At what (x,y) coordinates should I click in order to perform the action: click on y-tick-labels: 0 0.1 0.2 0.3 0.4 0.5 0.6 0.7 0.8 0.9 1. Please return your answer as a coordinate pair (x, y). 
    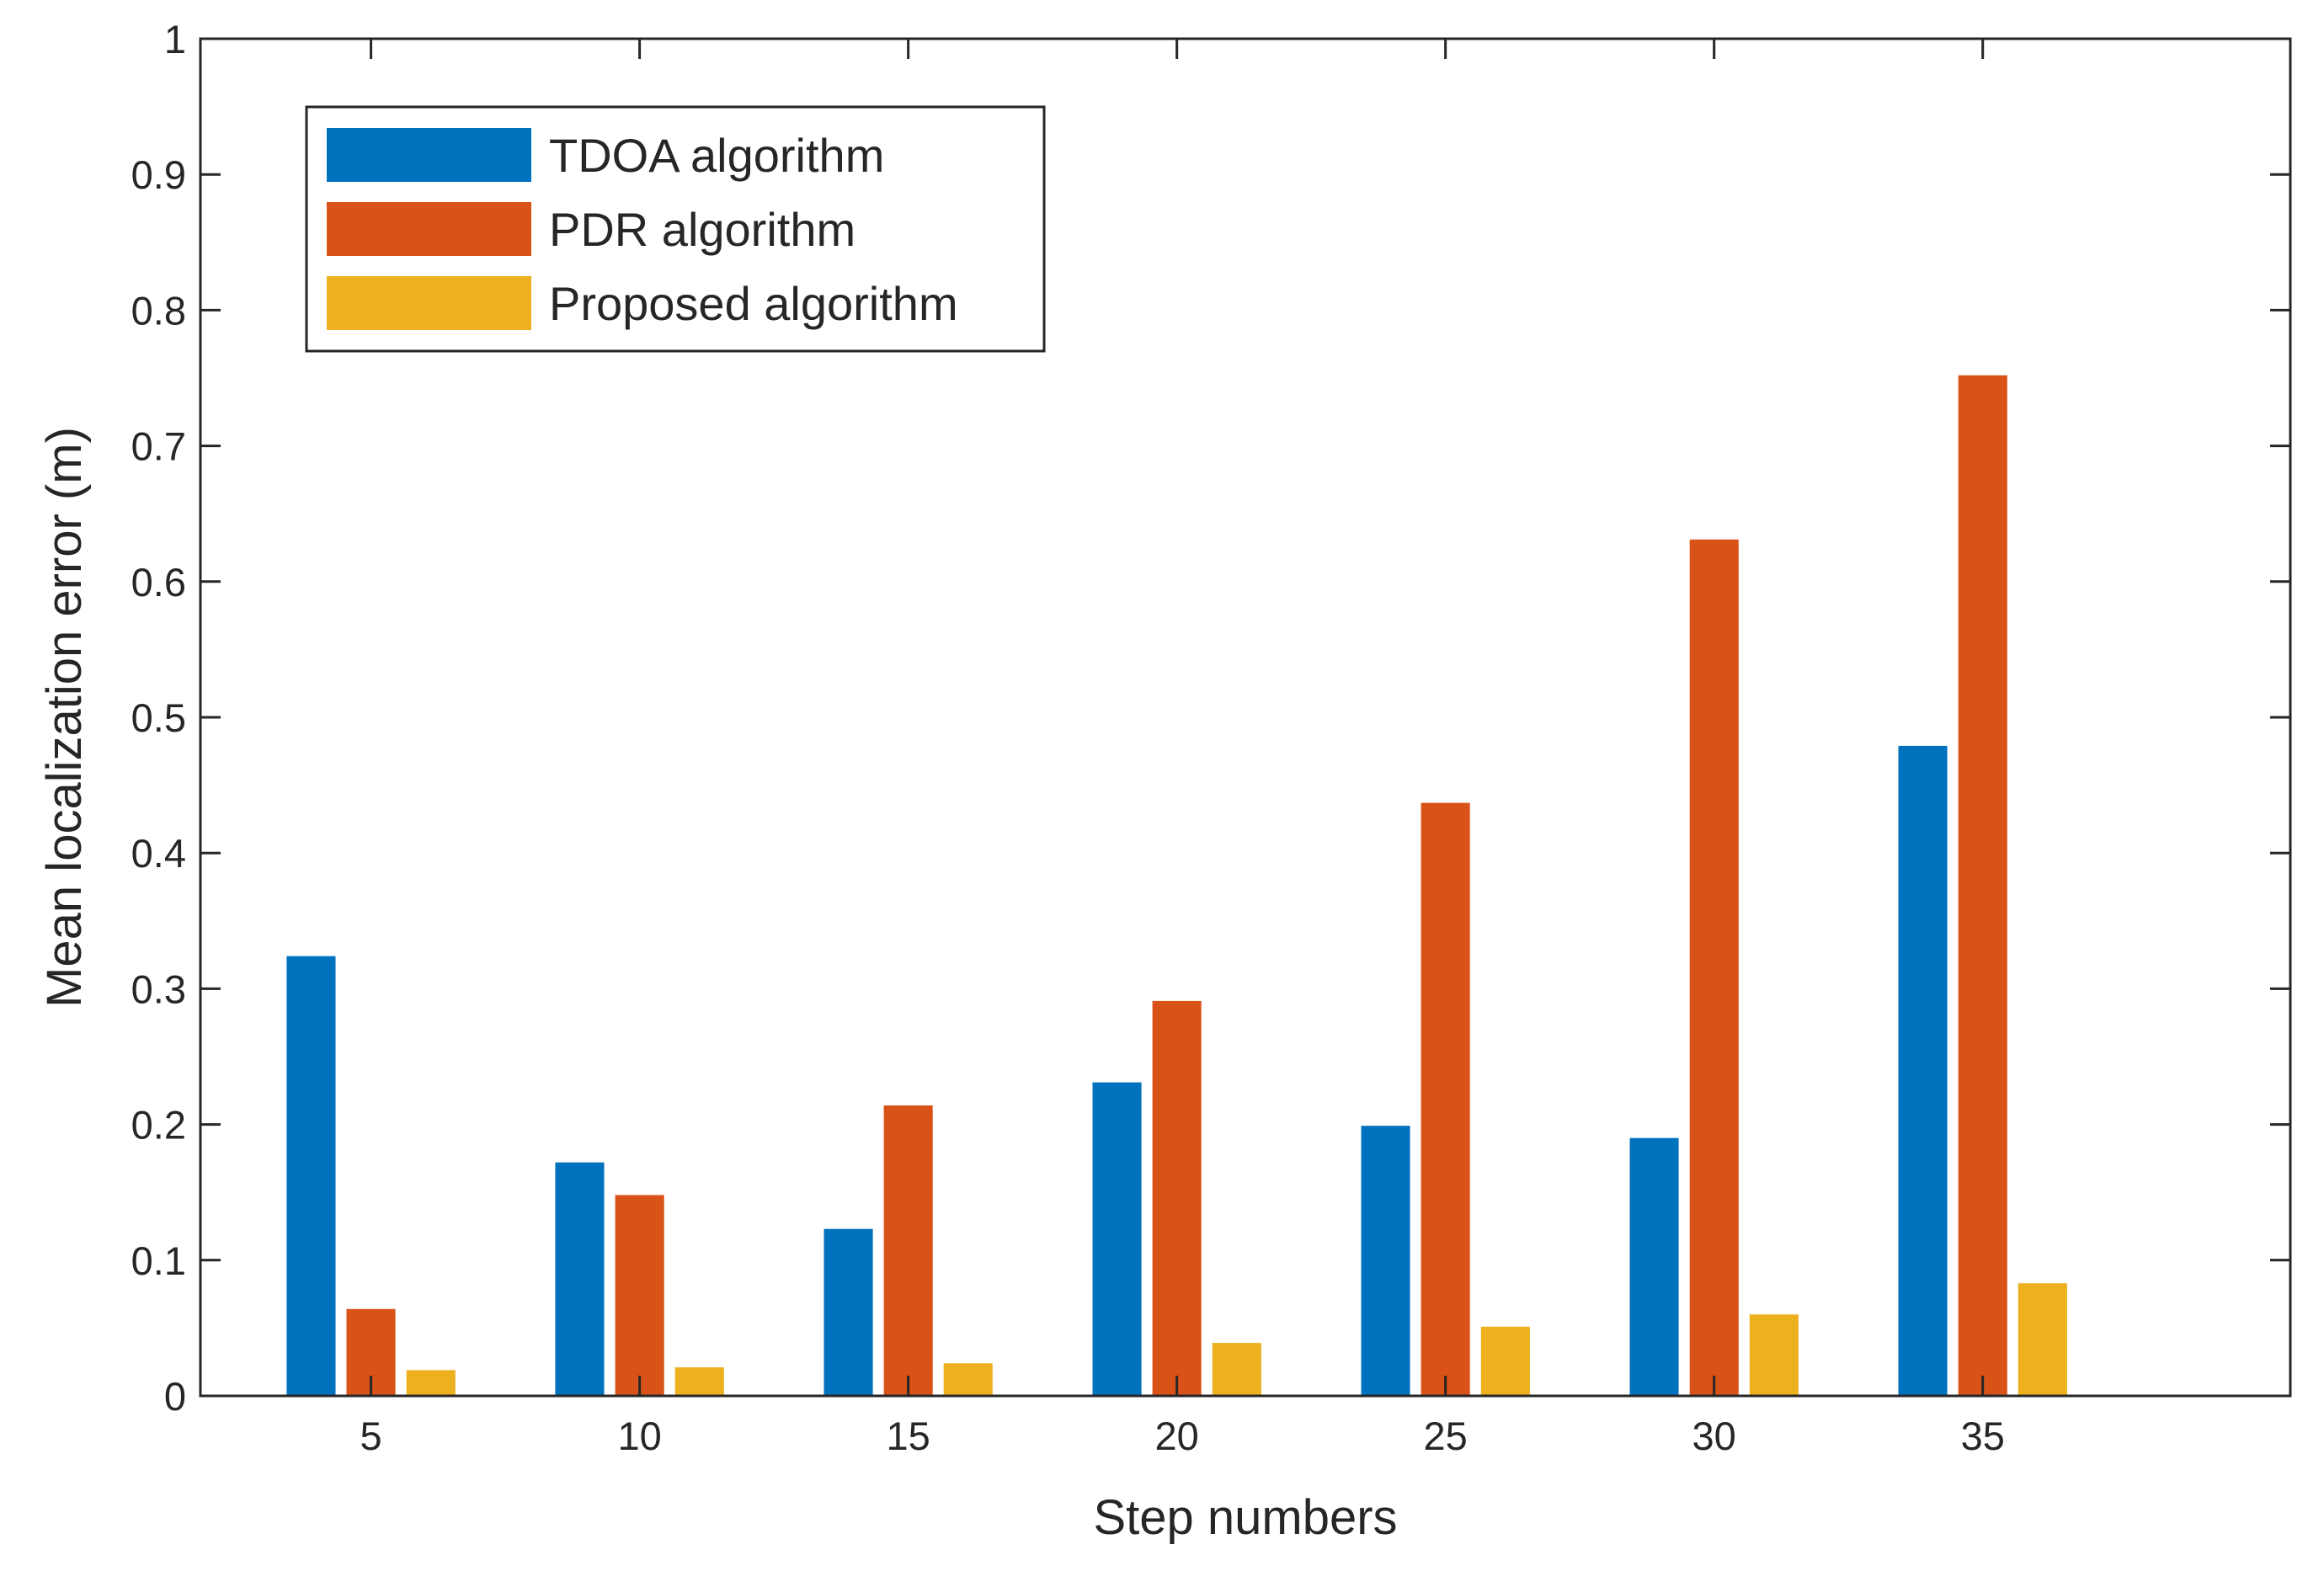
    Looking at the image, I should click on (158, 718).